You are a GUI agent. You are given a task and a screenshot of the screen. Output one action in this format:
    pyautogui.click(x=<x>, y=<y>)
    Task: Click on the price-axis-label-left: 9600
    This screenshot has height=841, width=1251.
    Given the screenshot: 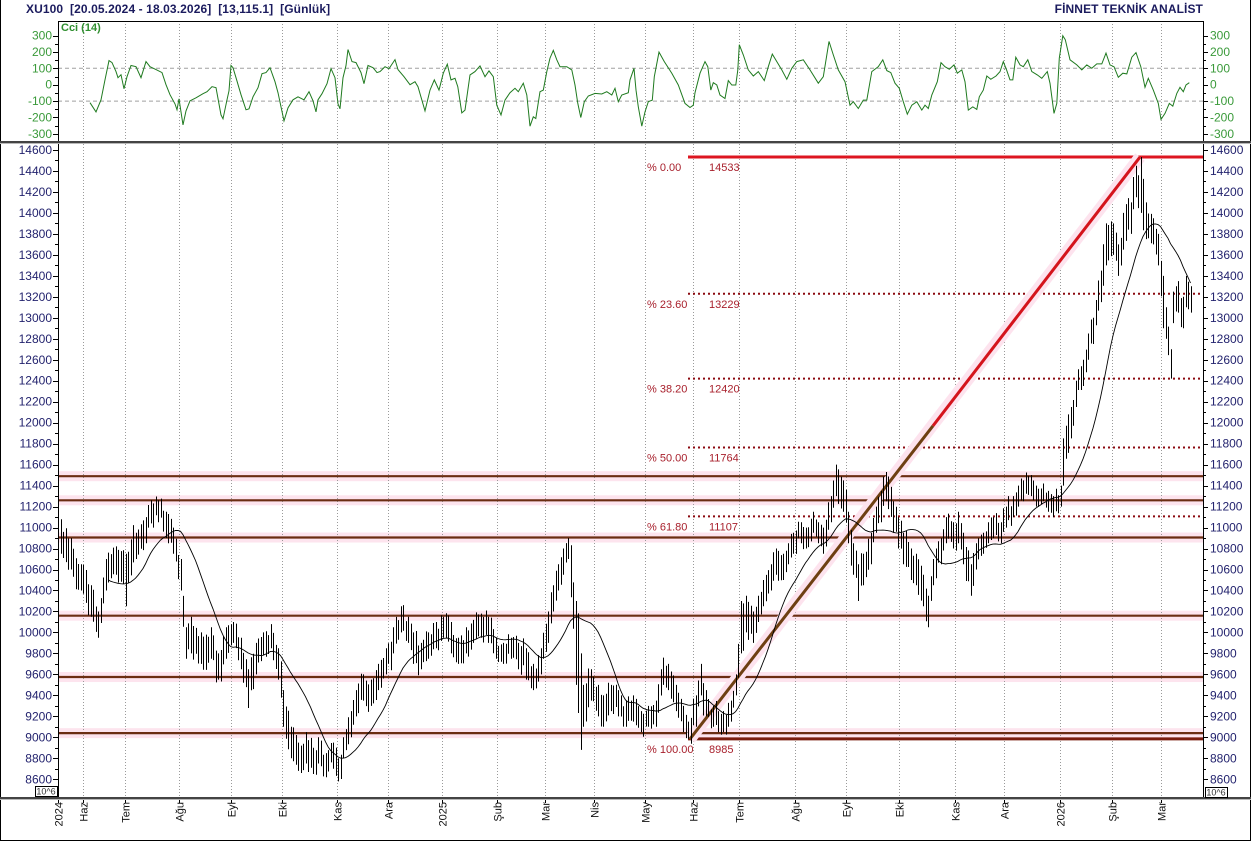 What is the action you would take?
    pyautogui.click(x=38, y=674)
    